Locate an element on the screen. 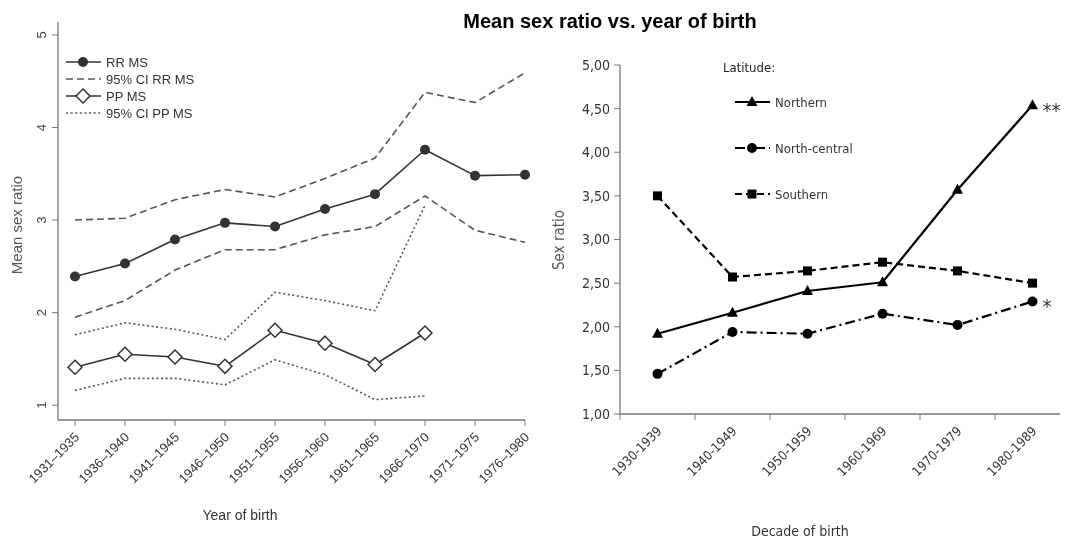 This screenshot has width=1065, height=544. legend-label: PP MS is located at coordinates (126, 96).